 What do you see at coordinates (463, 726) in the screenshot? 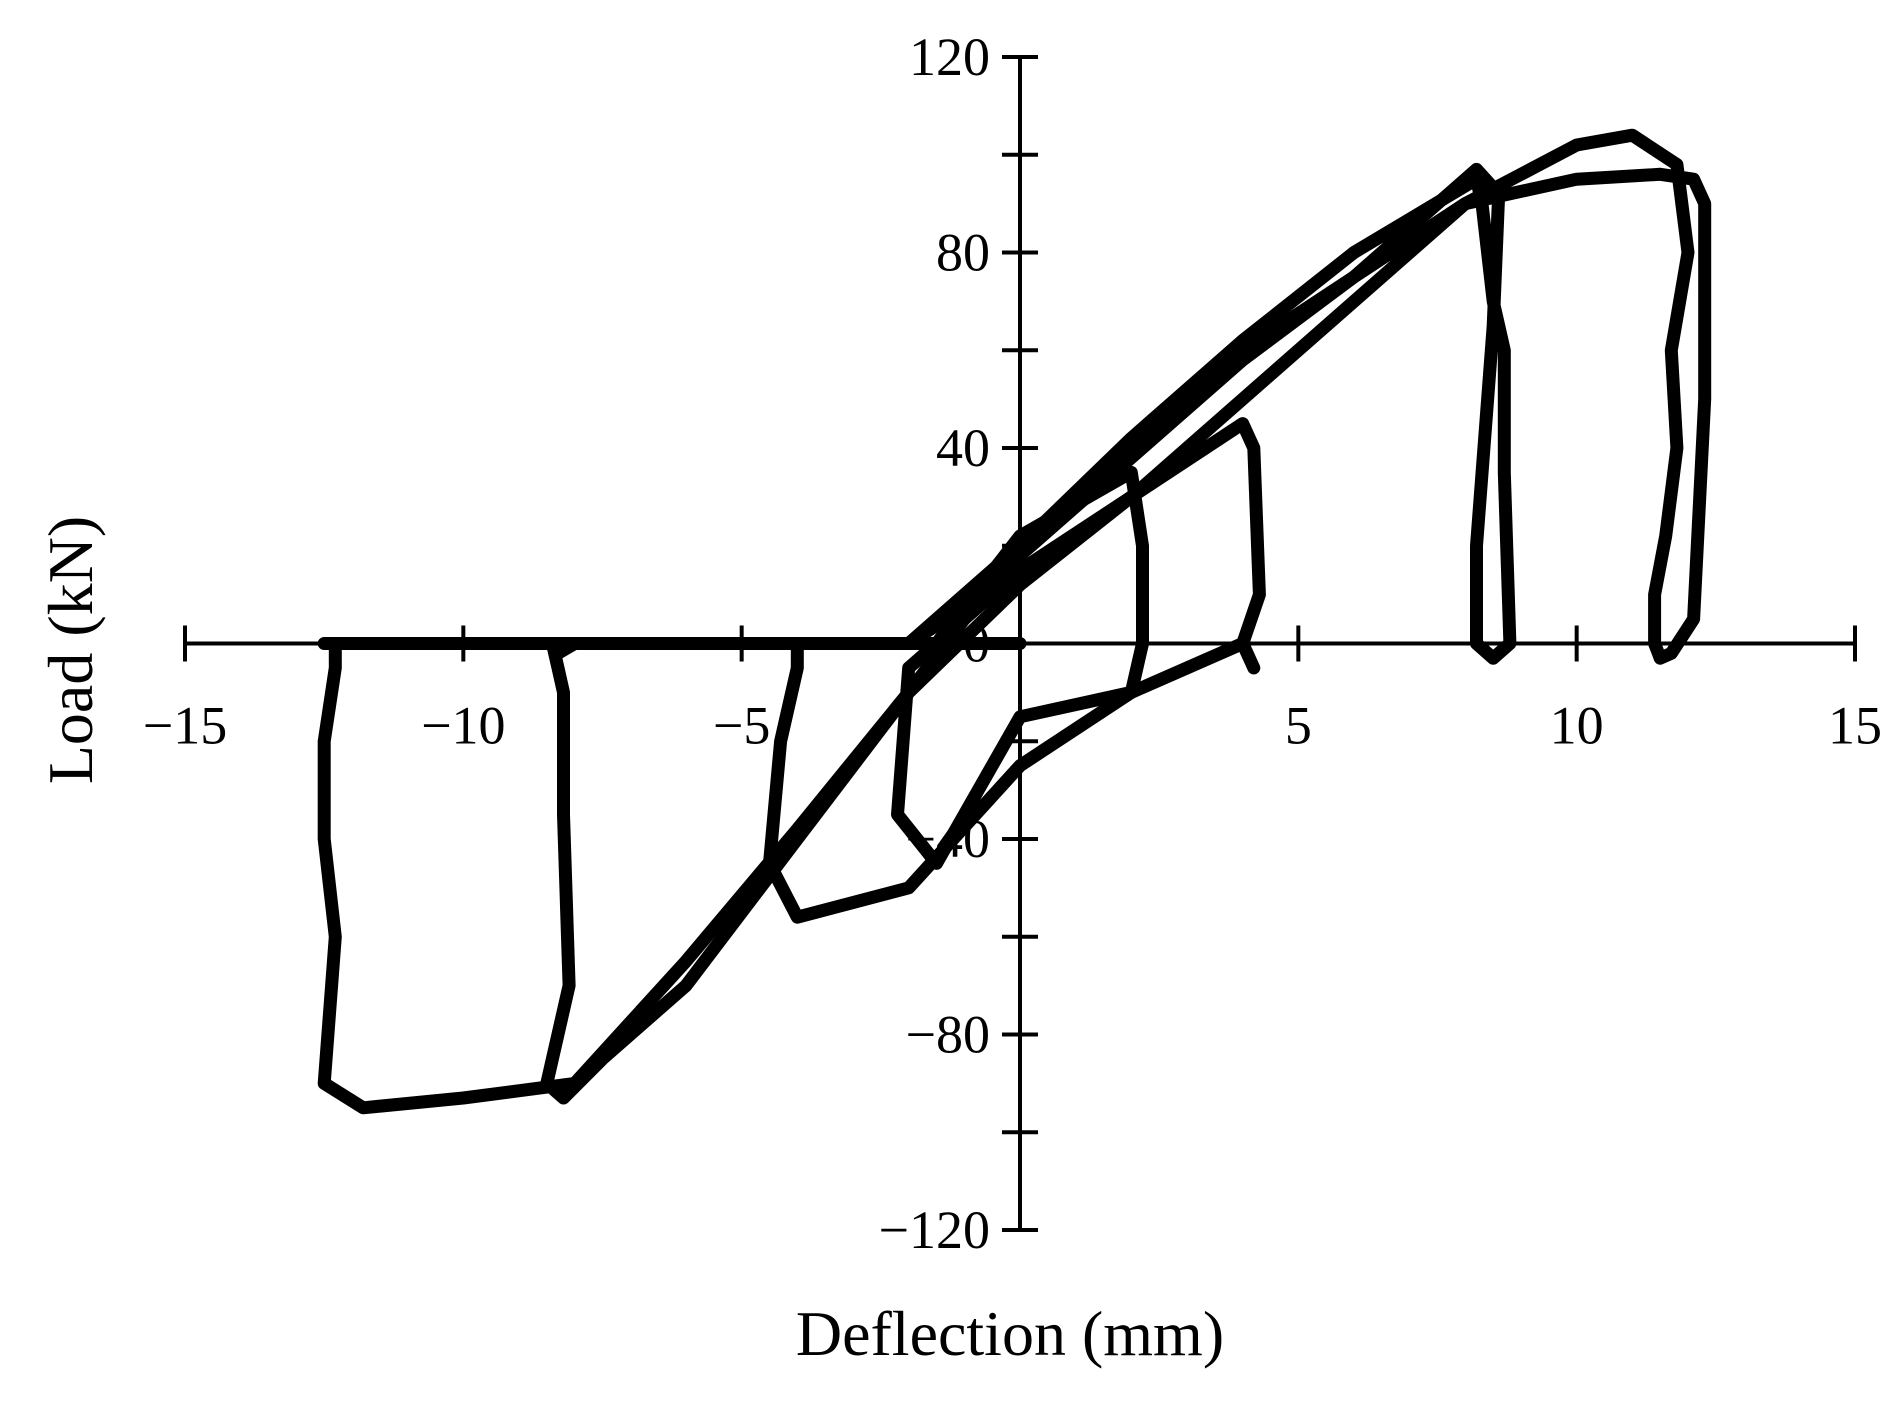
I see `x-tick-label: −10` at bounding box center [463, 726].